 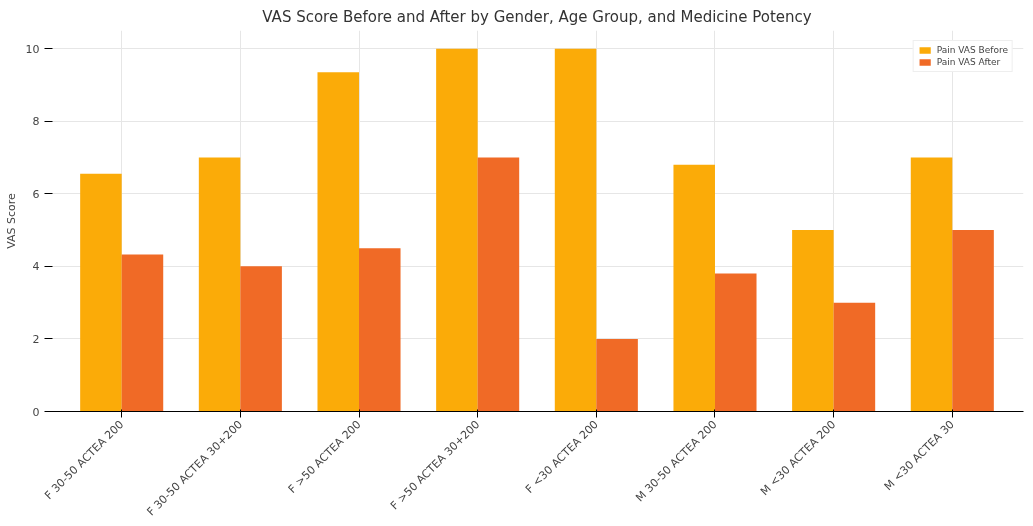 I want to click on legend-label: Pain VAS After, so click(x=968, y=62).